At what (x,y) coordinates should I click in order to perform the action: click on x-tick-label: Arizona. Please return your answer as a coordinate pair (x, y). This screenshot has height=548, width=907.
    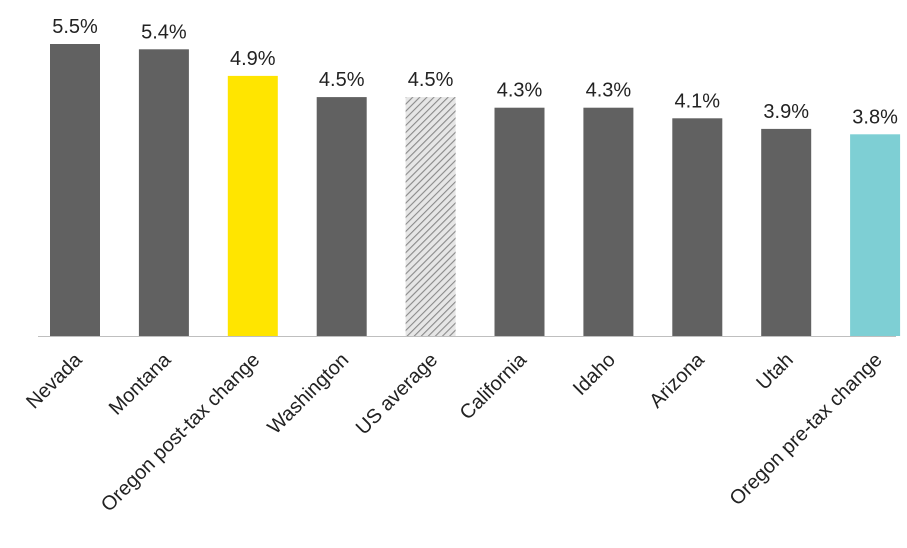
    Looking at the image, I should click on (677, 380).